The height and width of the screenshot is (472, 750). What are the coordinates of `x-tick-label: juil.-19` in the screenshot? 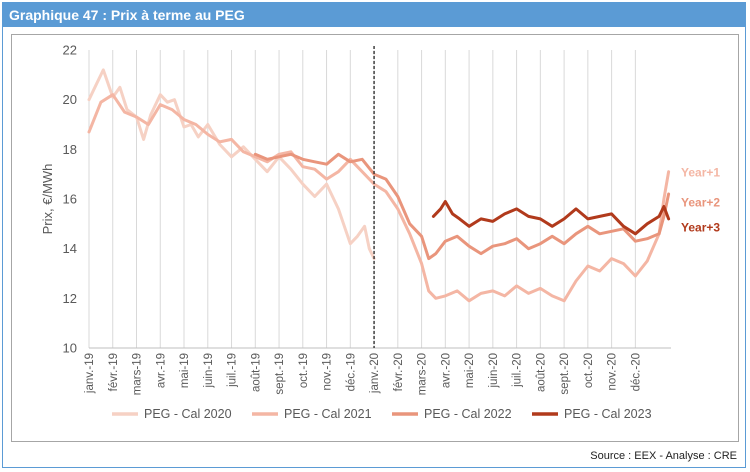 It's located at (233, 370).